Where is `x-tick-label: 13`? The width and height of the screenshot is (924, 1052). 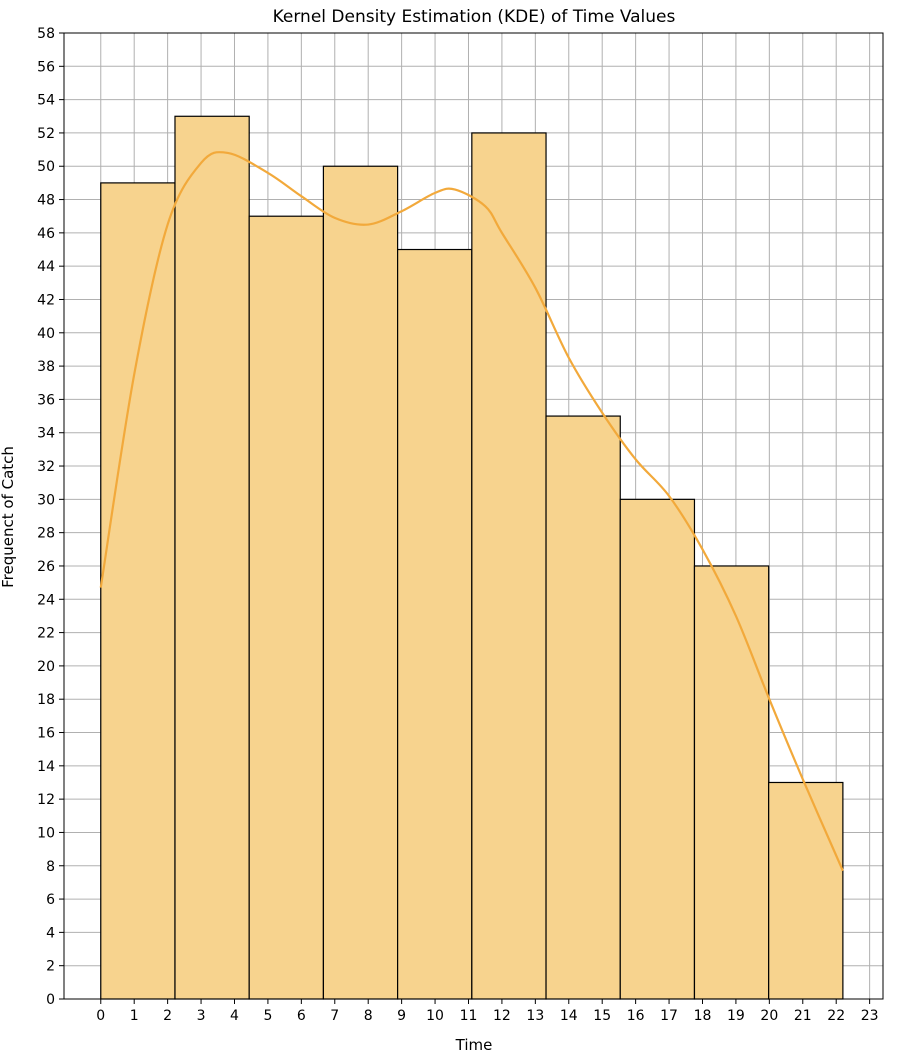
x-tick-label: 13 is located at coordinates (535, 1016).